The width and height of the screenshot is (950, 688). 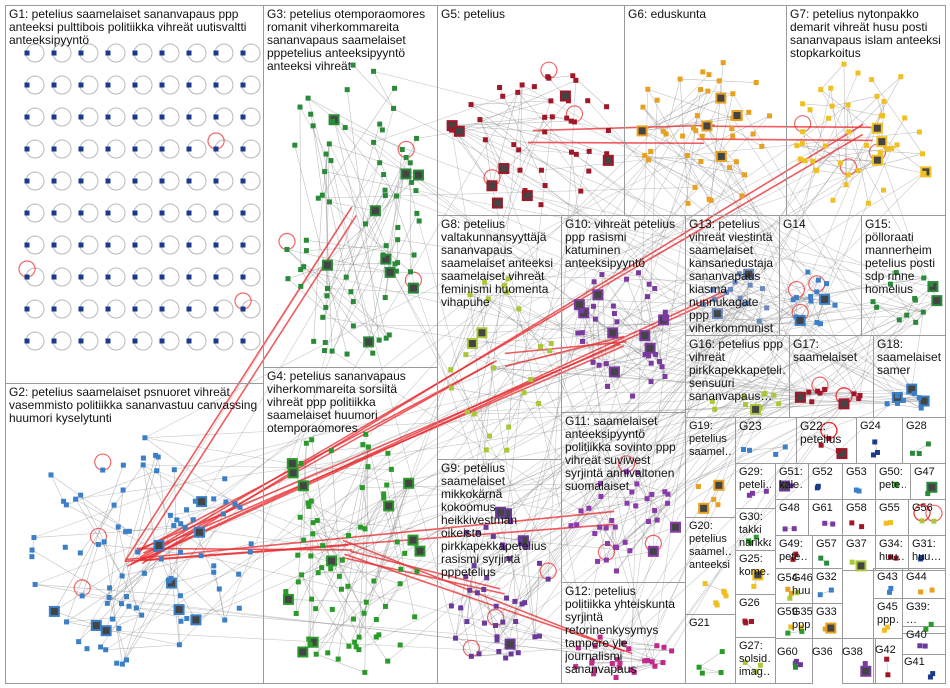 I want to click on strong-edge, so click(x=425, y=570).